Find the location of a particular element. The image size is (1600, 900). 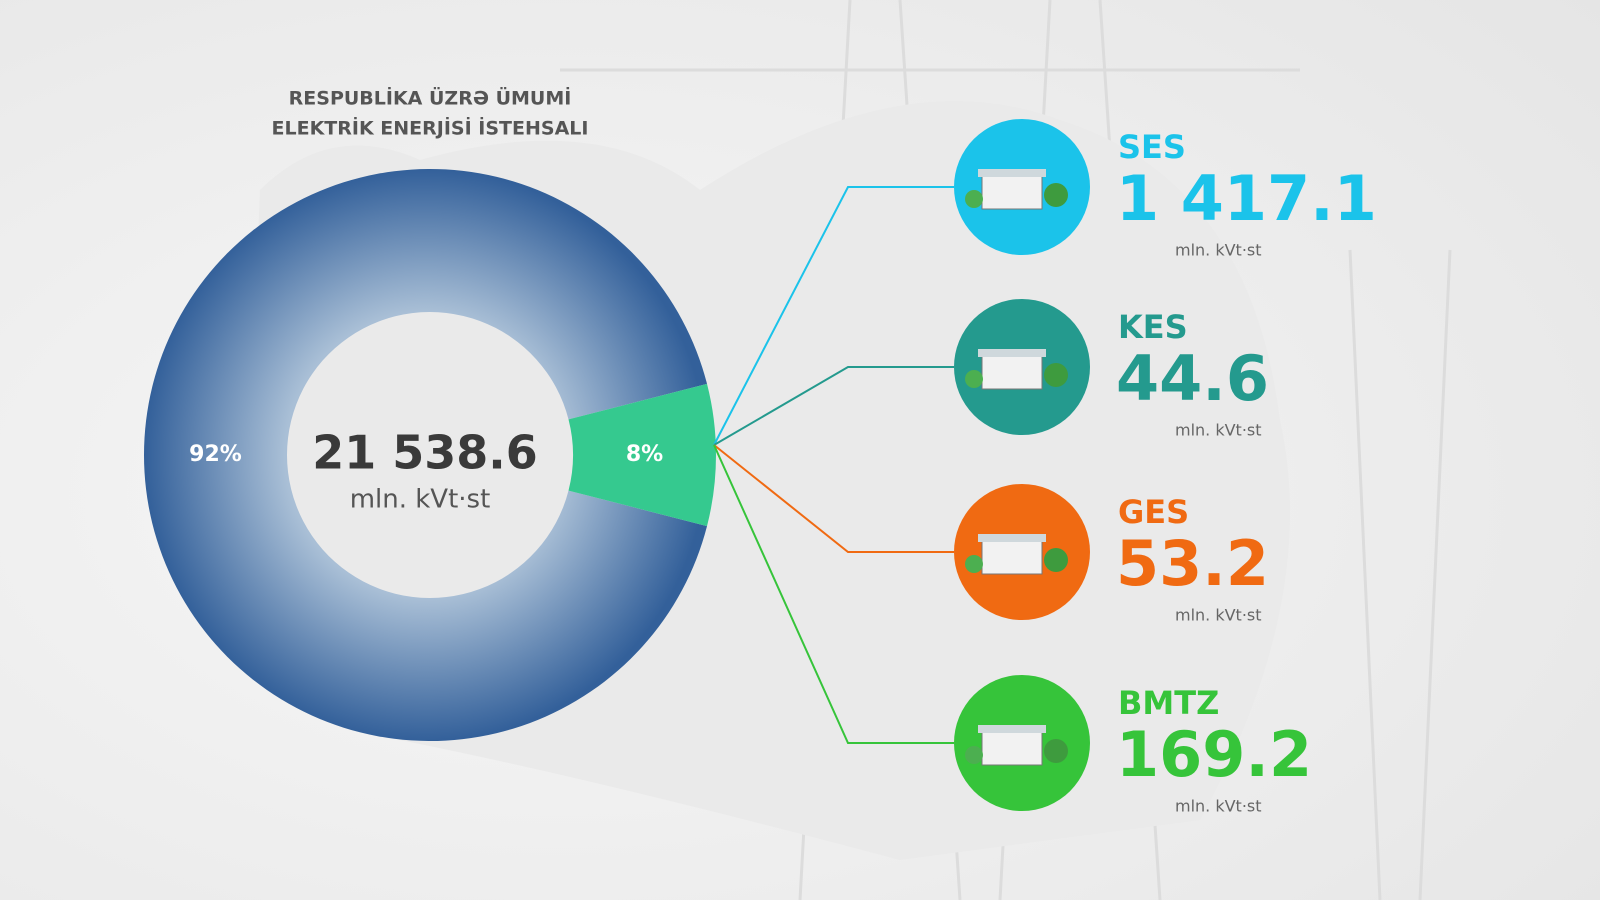

total-unit: mln. kVt·st is located at coordinates (420, 500).